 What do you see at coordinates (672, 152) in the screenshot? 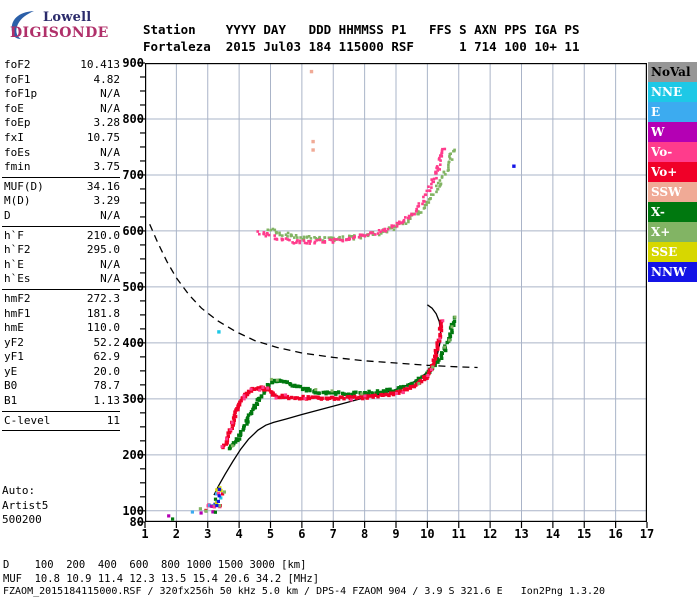
I see `legend-item-vo-: Vo-` at bounding box center [672, 152].